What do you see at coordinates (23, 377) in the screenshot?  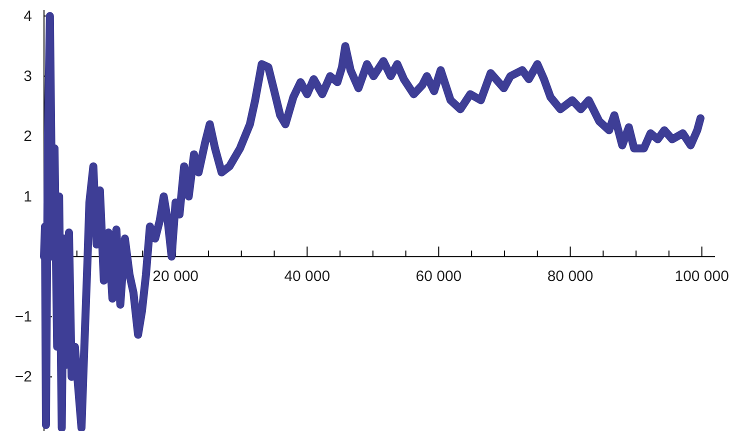 I see `y-tick-label: −2` at bounding box center [23, 377].